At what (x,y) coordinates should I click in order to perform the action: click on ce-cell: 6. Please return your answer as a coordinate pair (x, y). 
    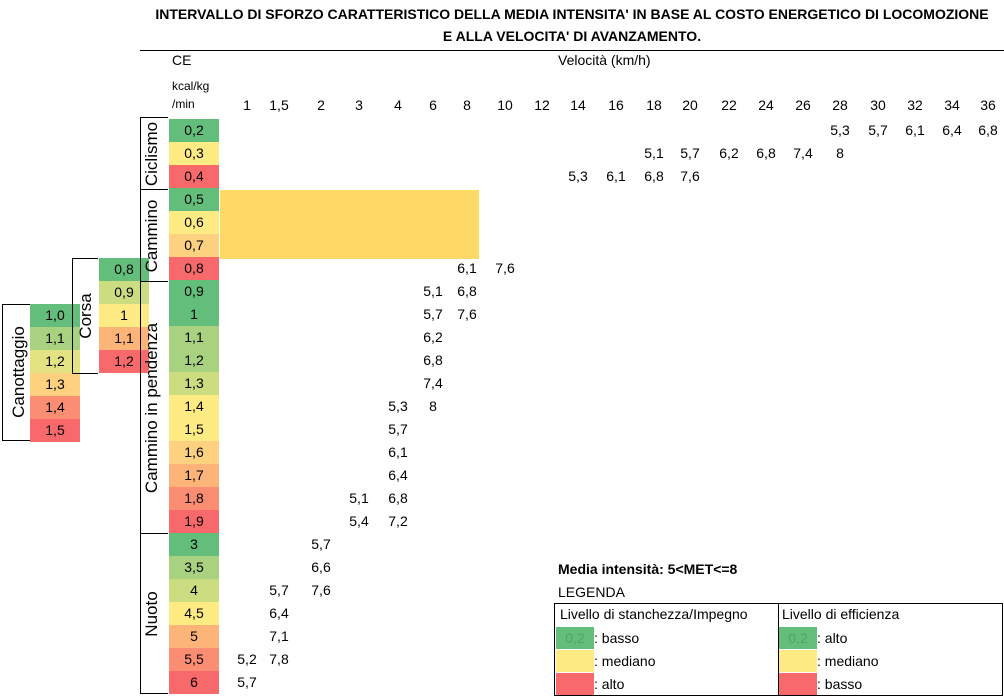
    Looking at the image, I should click on (194, 682).